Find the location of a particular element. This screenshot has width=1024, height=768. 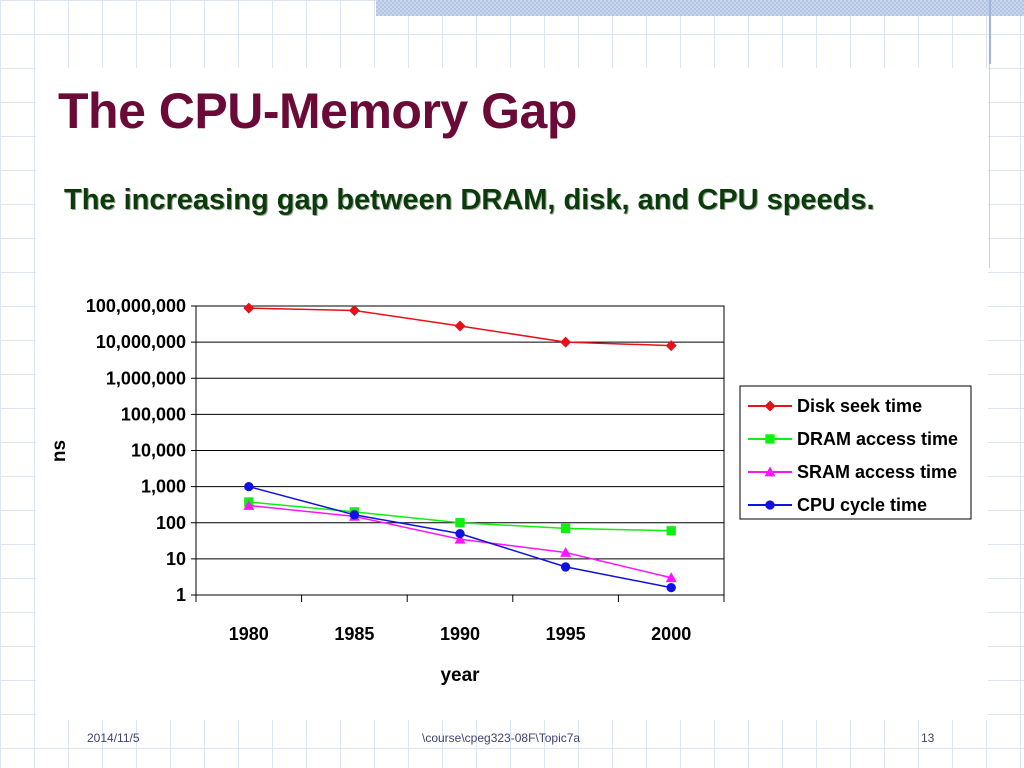

series-disk-seek-time is located at coordinates (460, 327).